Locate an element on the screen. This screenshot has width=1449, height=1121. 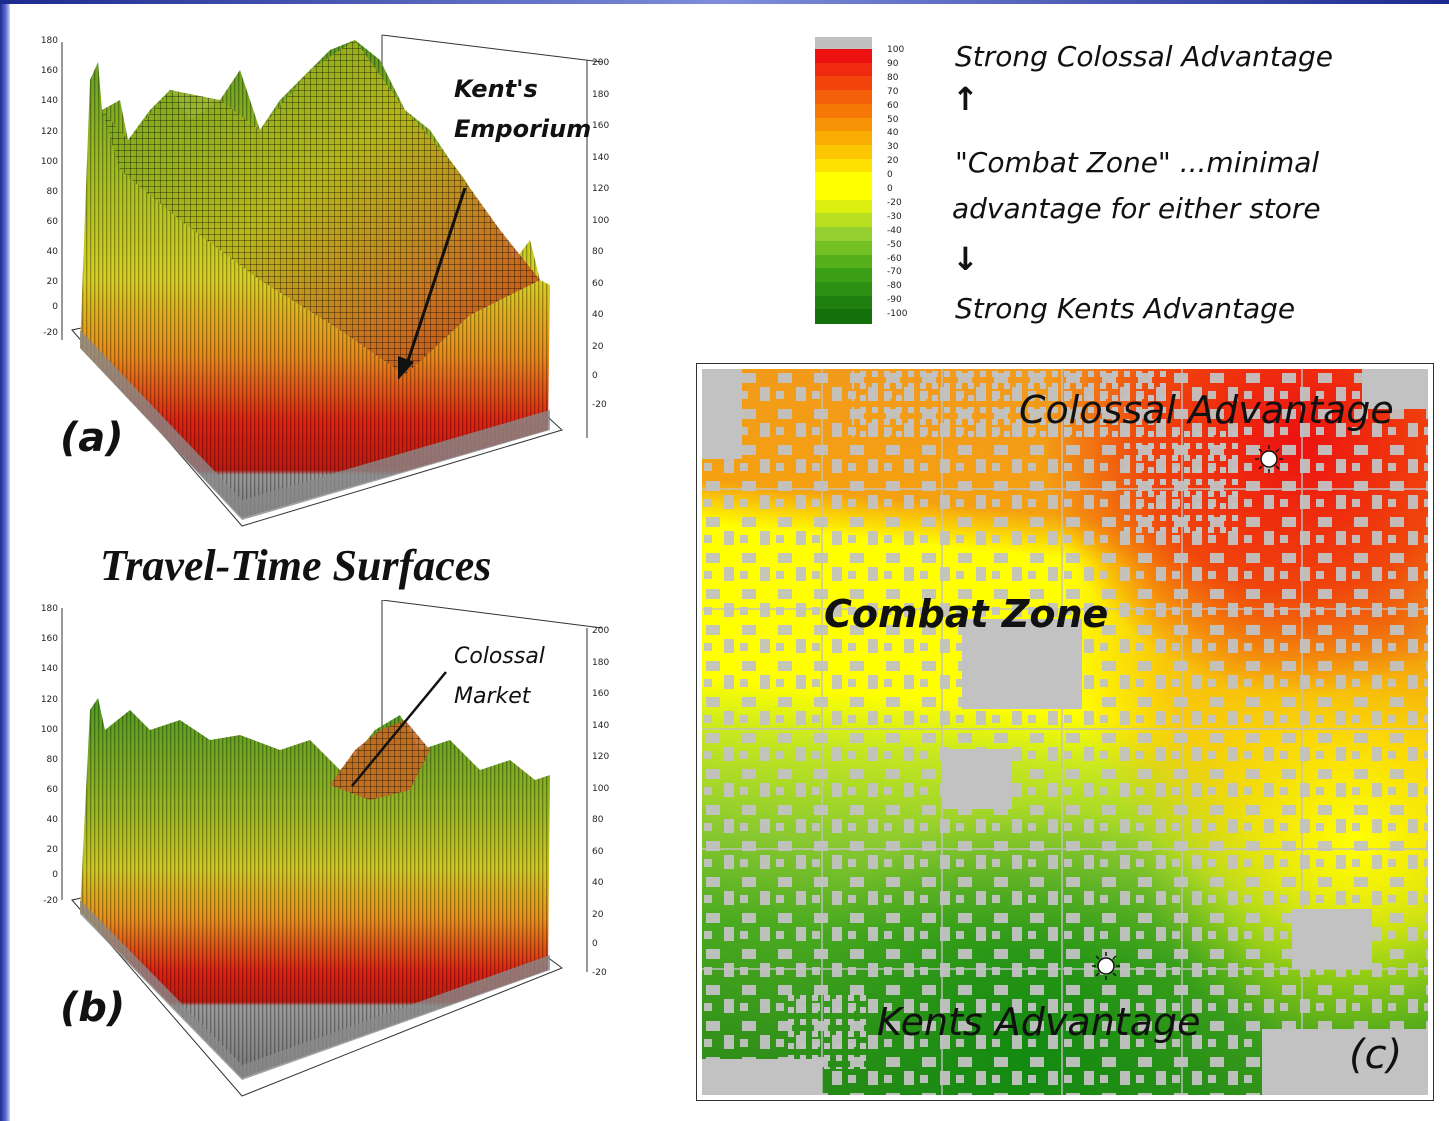
panel-c-letter: (c) is located at coordinates (1376, 1055).